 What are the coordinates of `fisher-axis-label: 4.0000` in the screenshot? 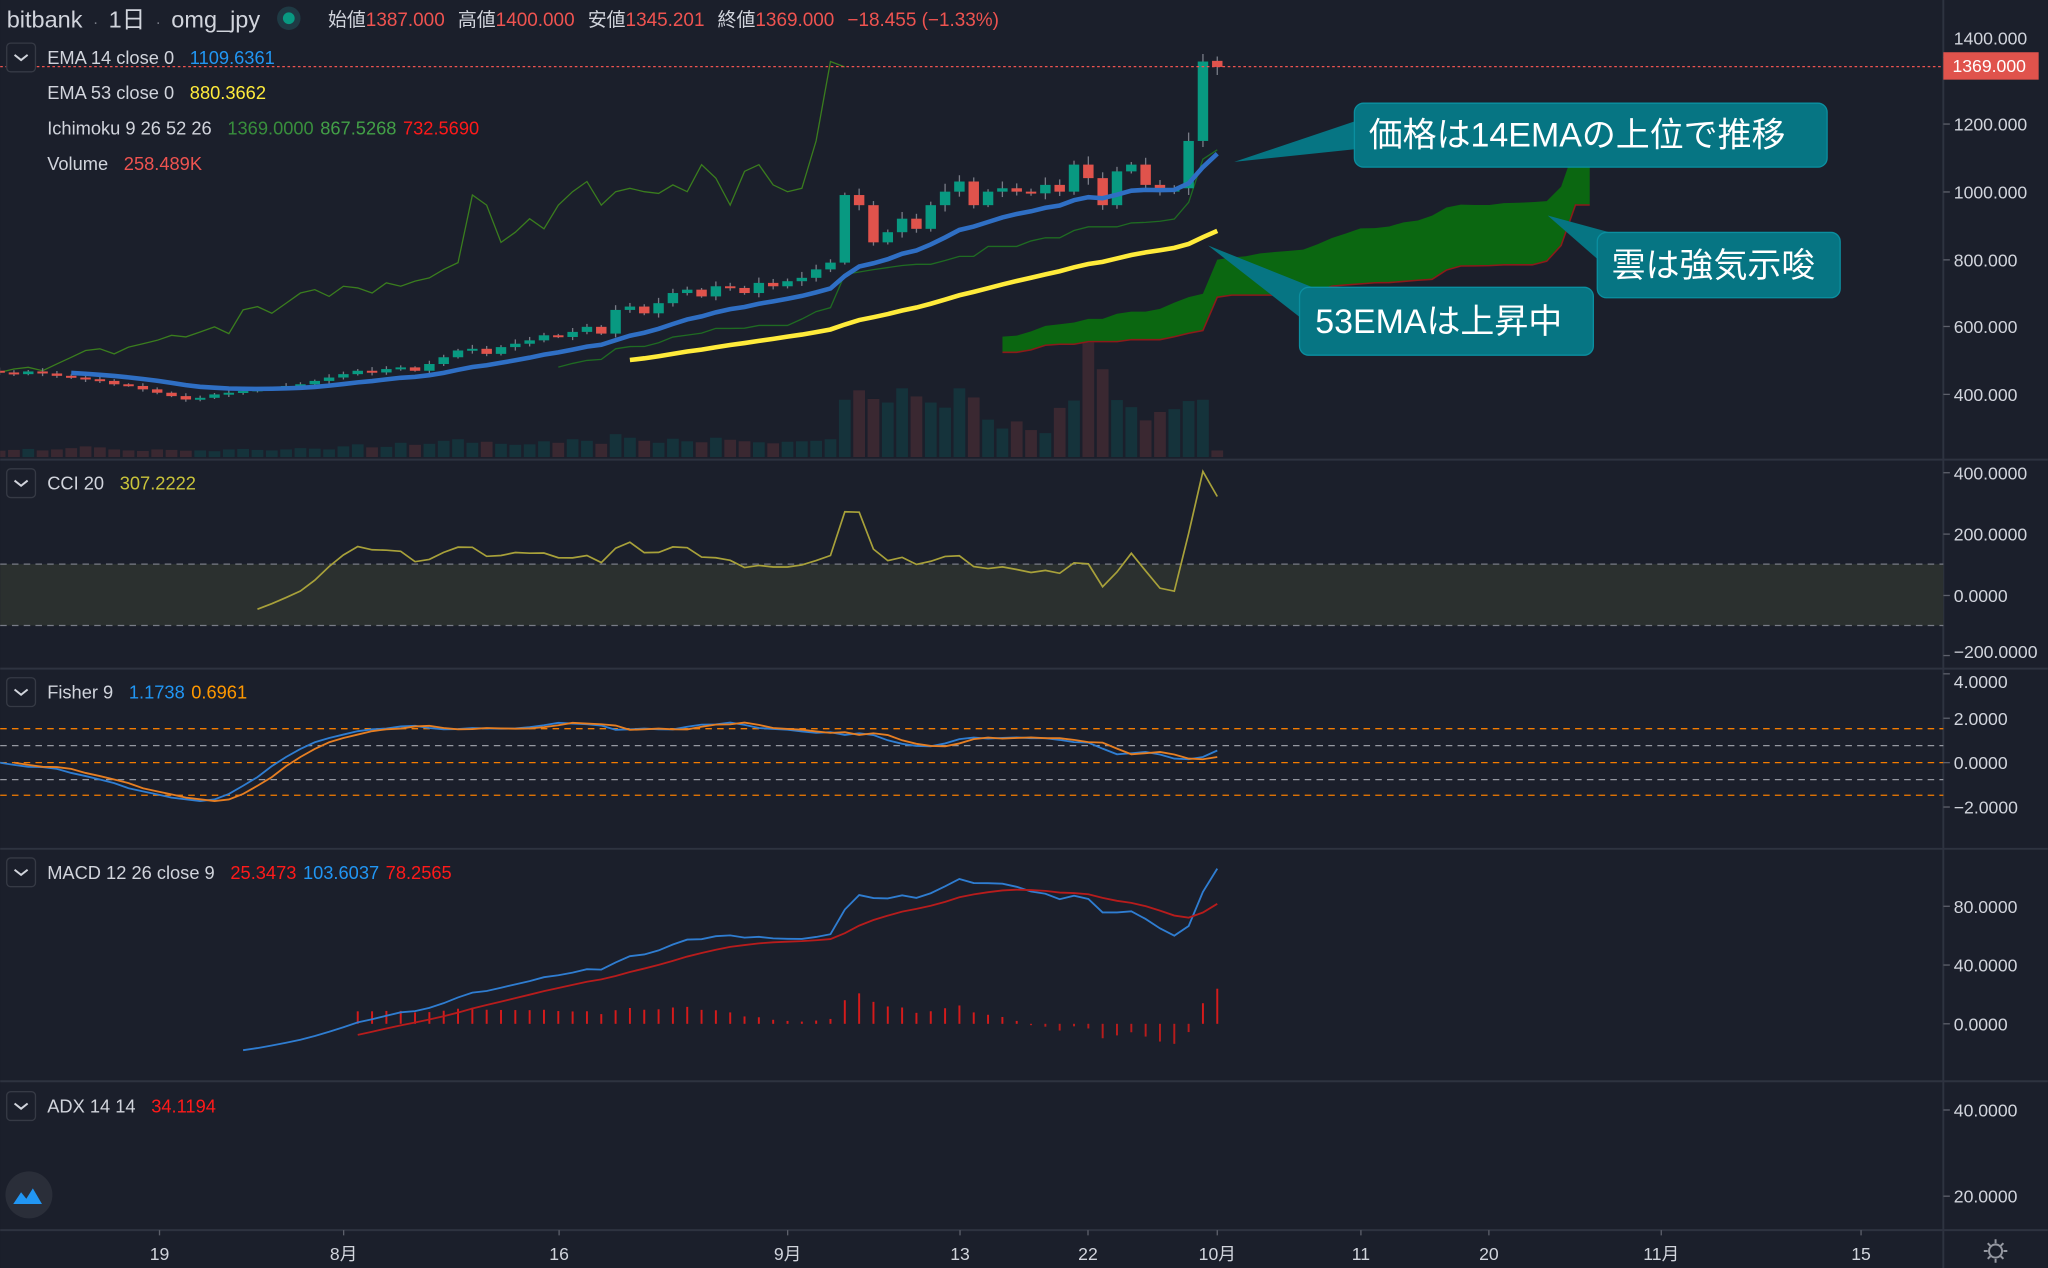 It's located at (1981, 682).